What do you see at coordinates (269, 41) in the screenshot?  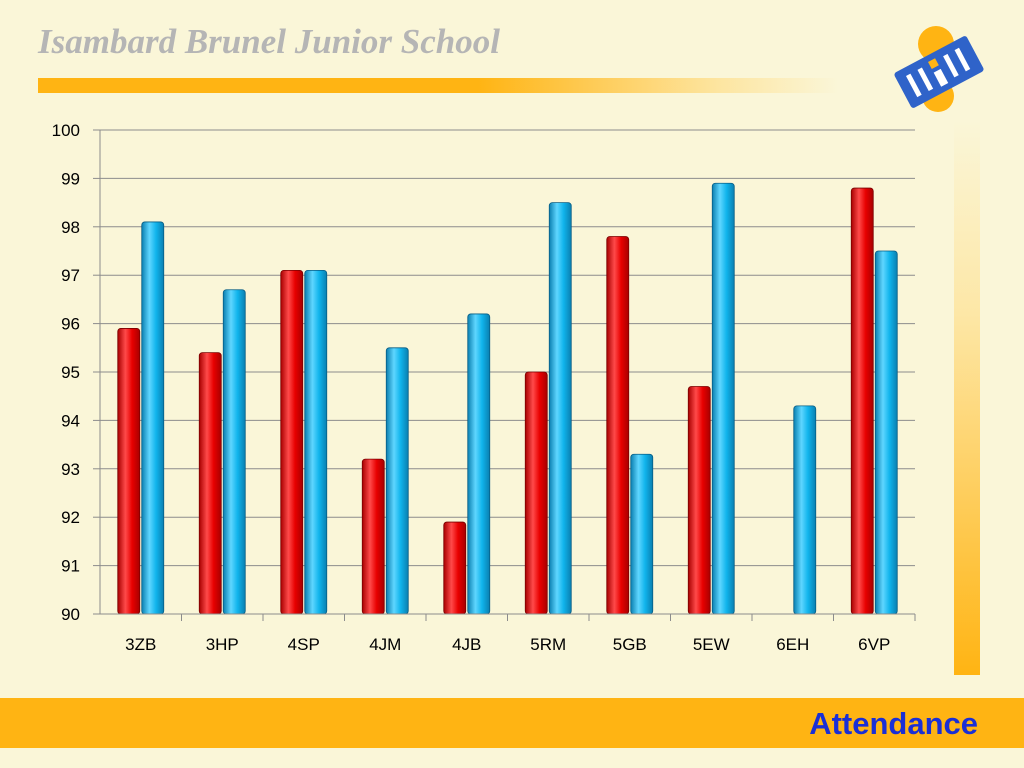 I see `school-title: Isambard Brunel Junior School` at bounding box center [269, 41].